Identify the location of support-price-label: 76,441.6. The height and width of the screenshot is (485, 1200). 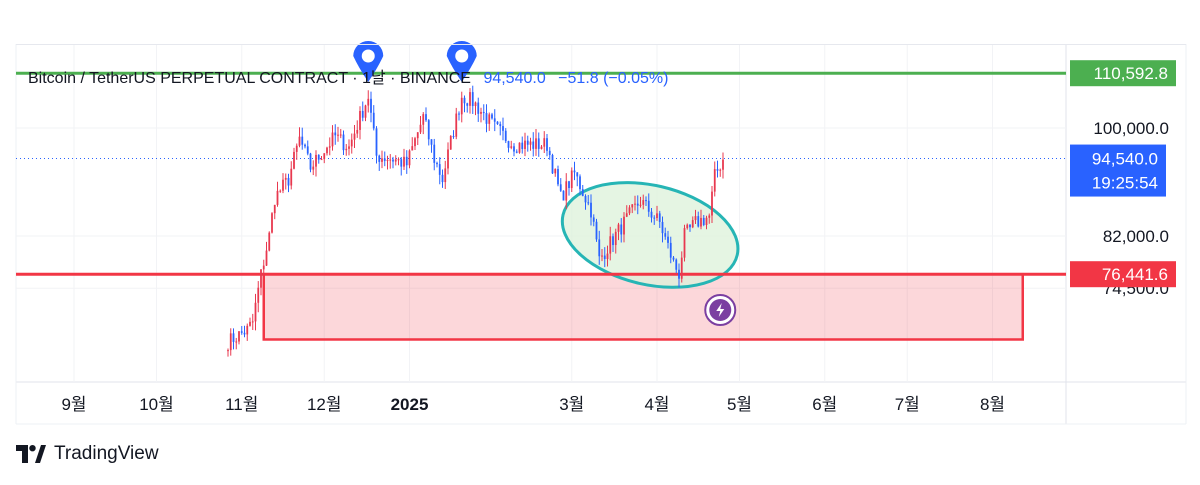
(1135, 274).